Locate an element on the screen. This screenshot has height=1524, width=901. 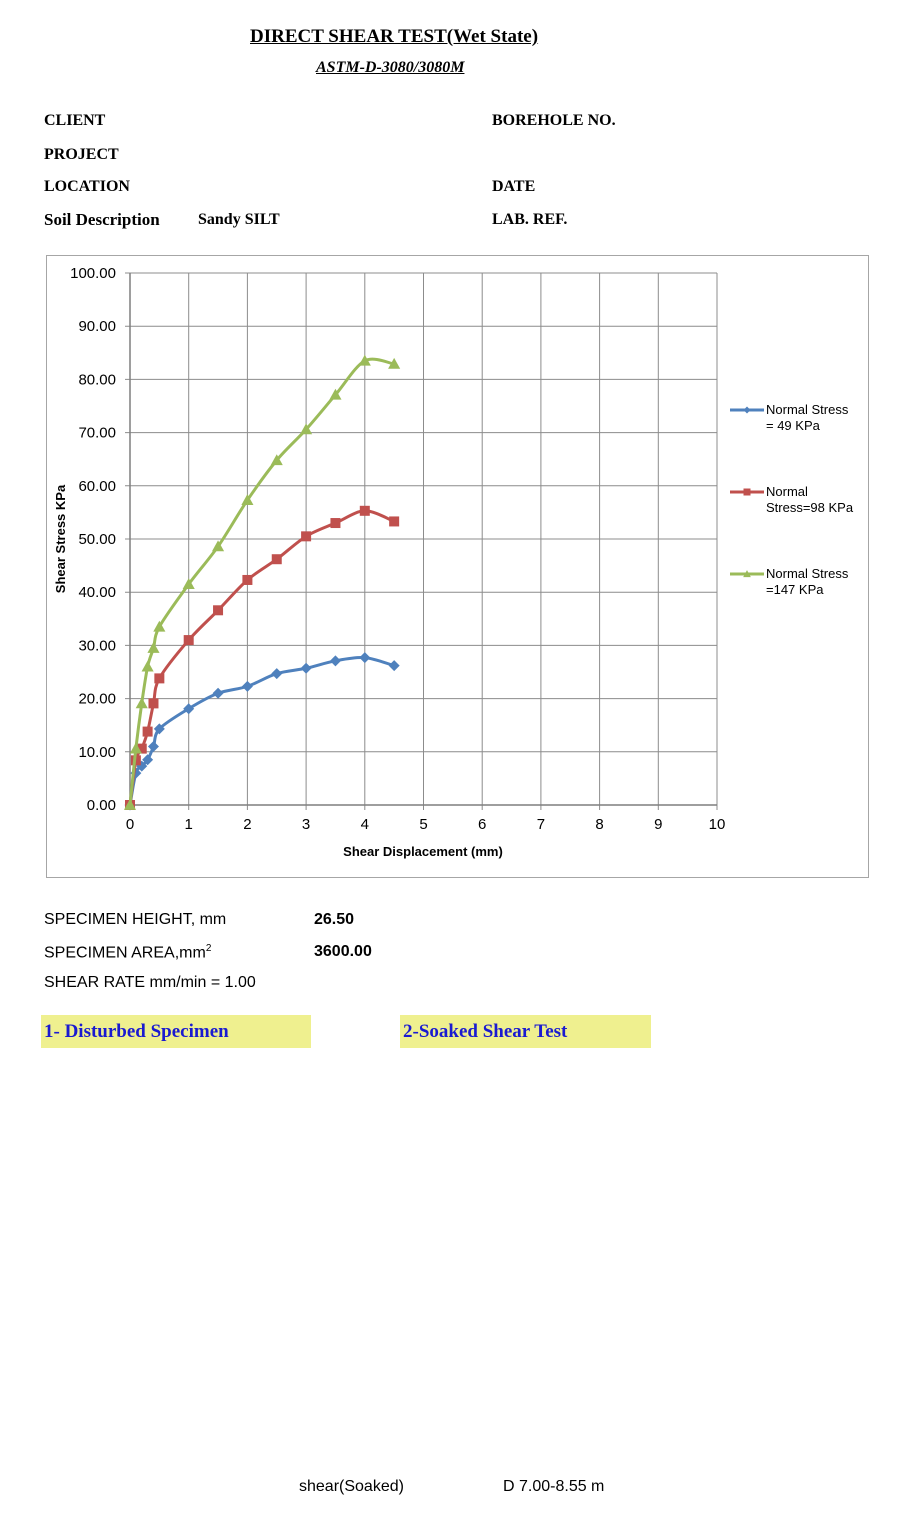
x-tick-label: 10 is located at coordinates (717, 824).